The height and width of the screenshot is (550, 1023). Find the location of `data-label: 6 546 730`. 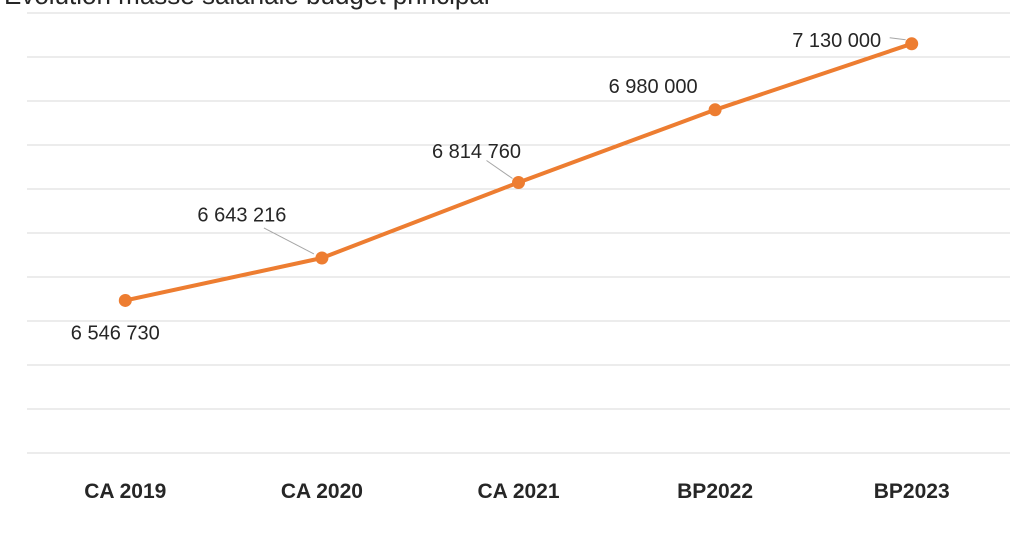

data-label: 6 546 730 is located at coordinates (115, 334).